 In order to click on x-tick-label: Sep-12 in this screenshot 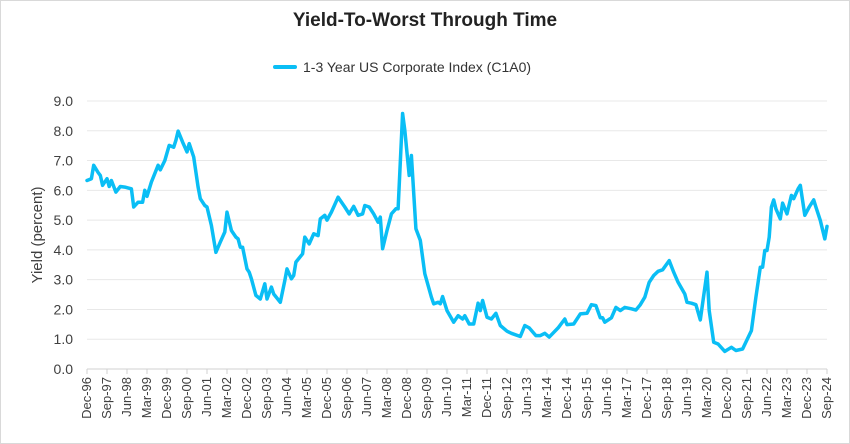, I will do `click(506, 398)`.